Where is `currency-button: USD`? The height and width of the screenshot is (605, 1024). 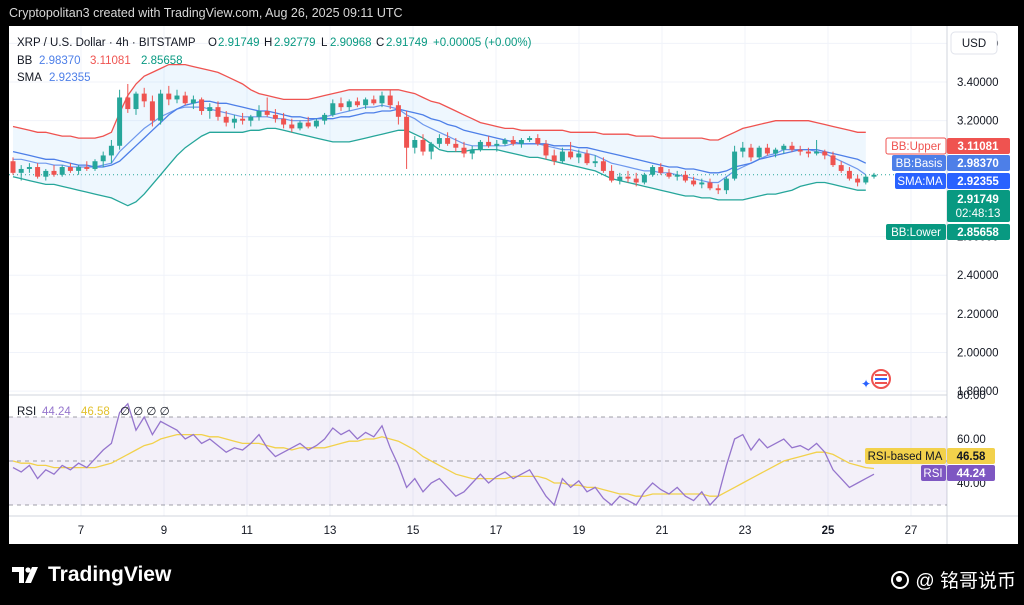 currency-button: USD is located at coordinates (974, 43).